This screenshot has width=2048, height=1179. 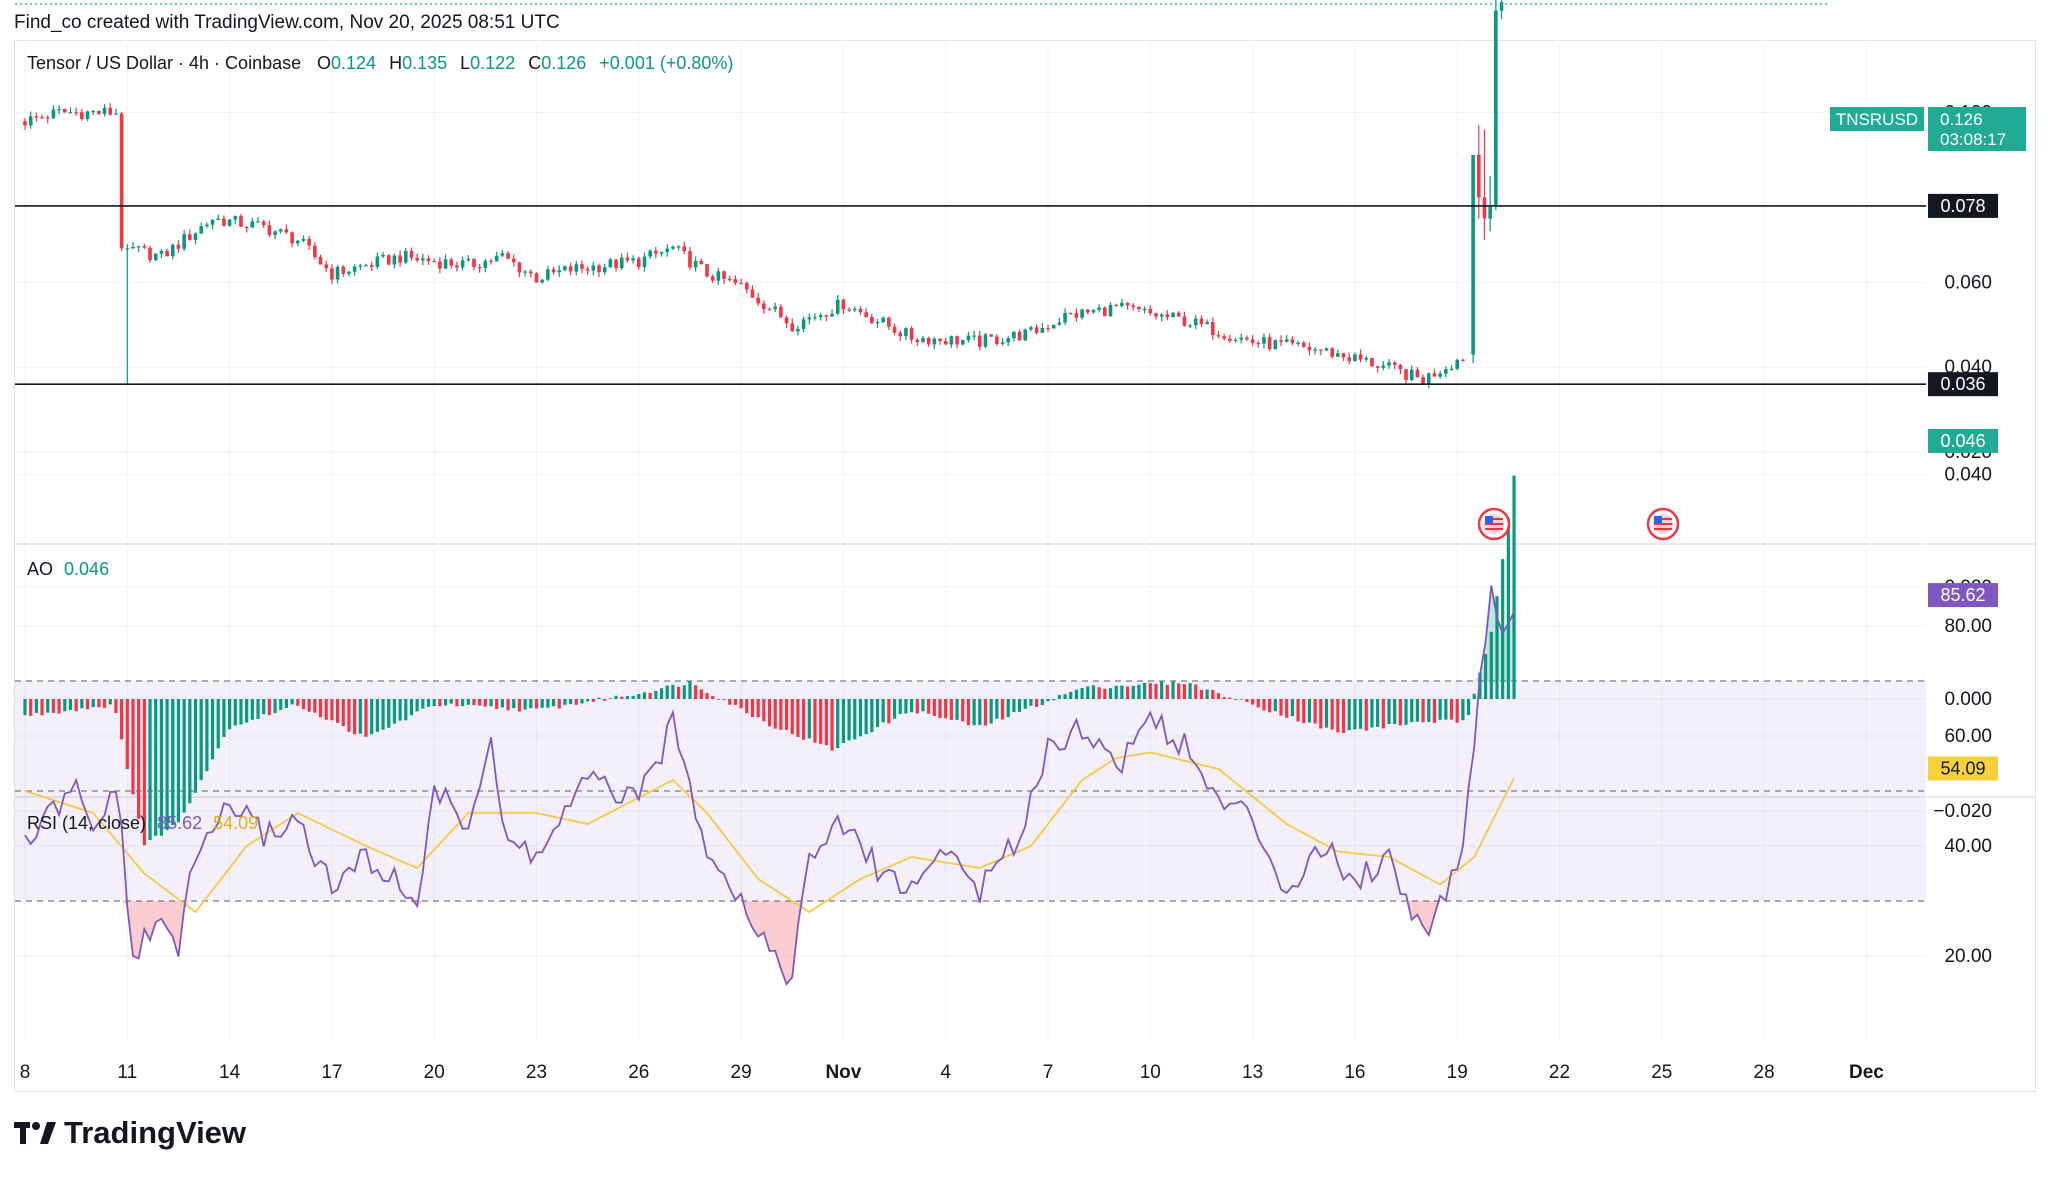 I want to click on price-level-label: 0.036, so click(x=1962, y=384).